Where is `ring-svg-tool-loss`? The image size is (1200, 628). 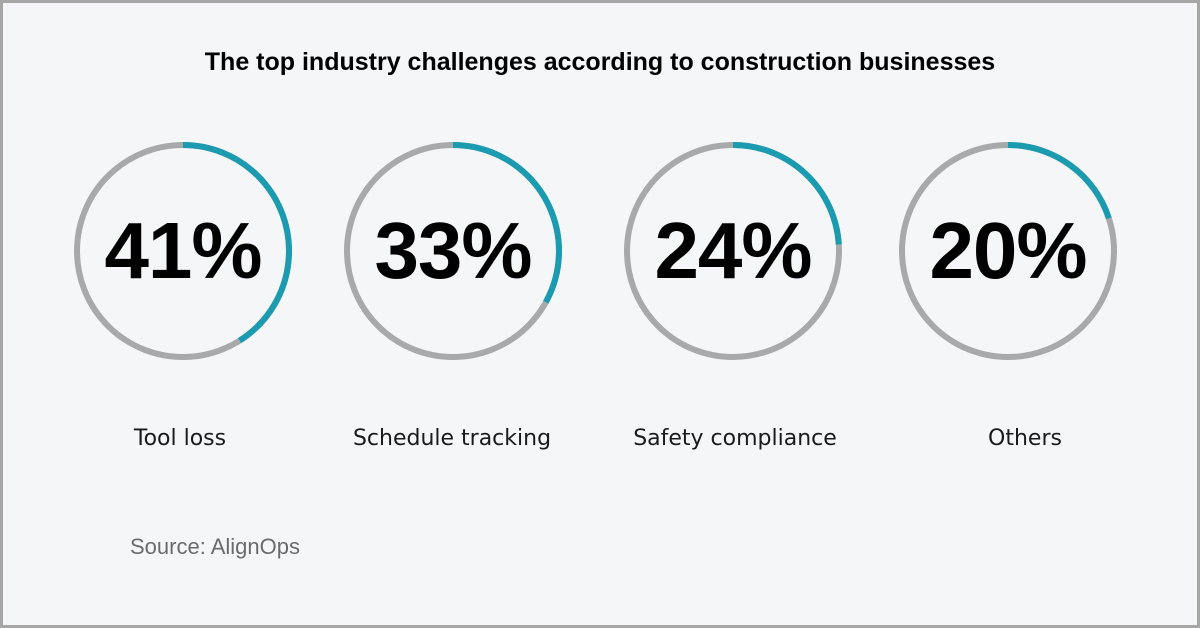 ring-svg-tool-loss is located at coordinates (183, 251).